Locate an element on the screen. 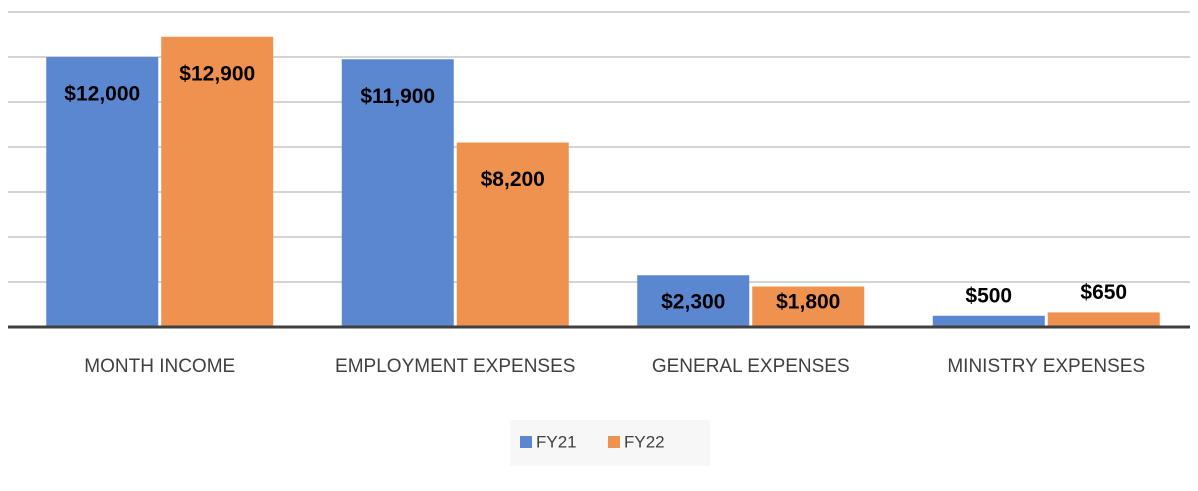 The height and width of the screenshot is (491, 1198). data-label: $650 is located at coordinates (1103, 292).